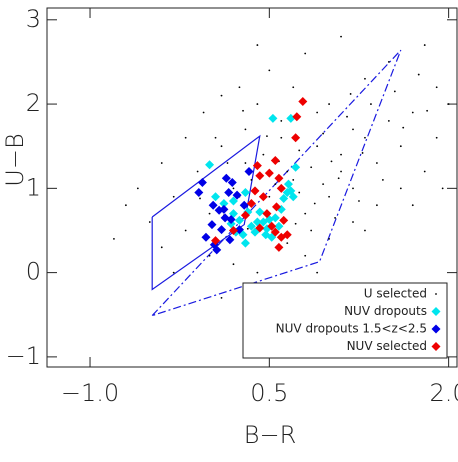  Describe the element at coordinates (33, 103) in the screenshot. I see `y-tick-label: 2` at that location.